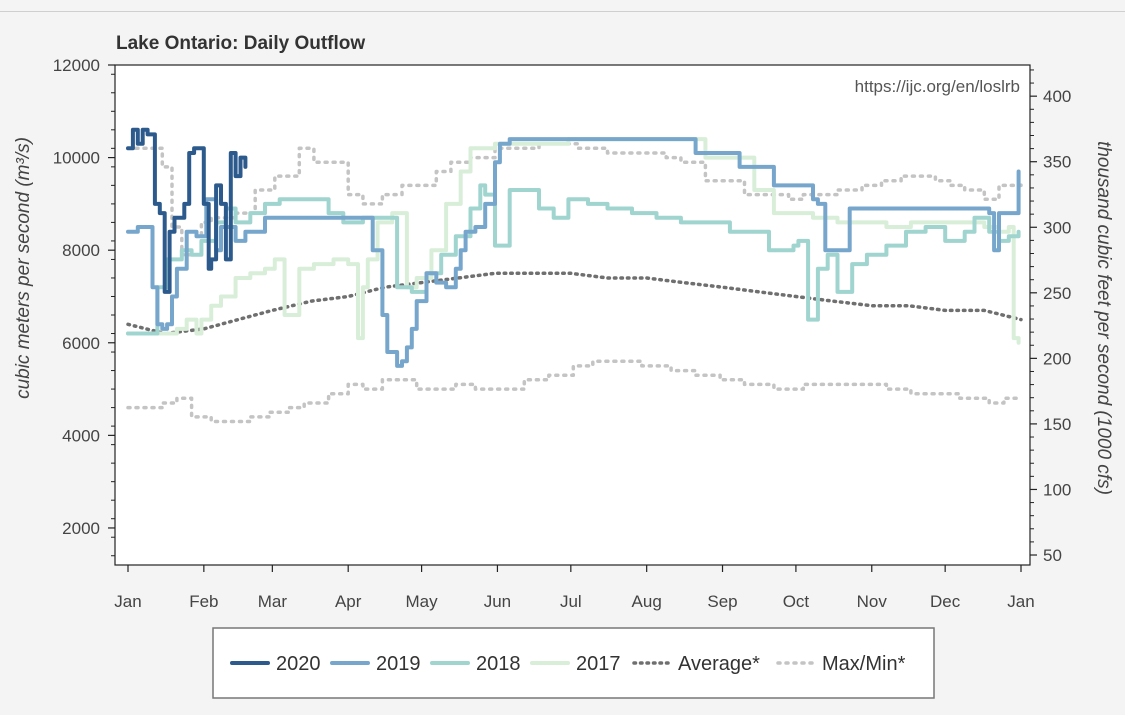 This screenshot has height=715, width=1125. What do you see at coordinates (1052, 555) in the screenshot?
I see `y2-tick-label: 50` at bounding box center [1052, 555].